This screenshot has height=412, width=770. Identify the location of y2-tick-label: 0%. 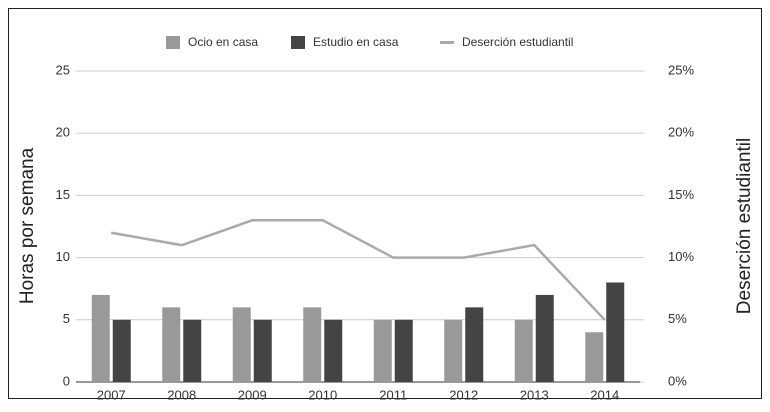
(677, 380).